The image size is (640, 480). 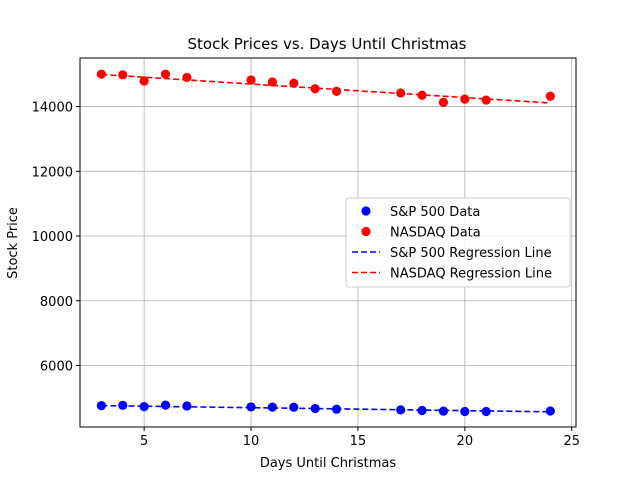 I want to click on x-tick-label: 15, so click(x=358, y=441).